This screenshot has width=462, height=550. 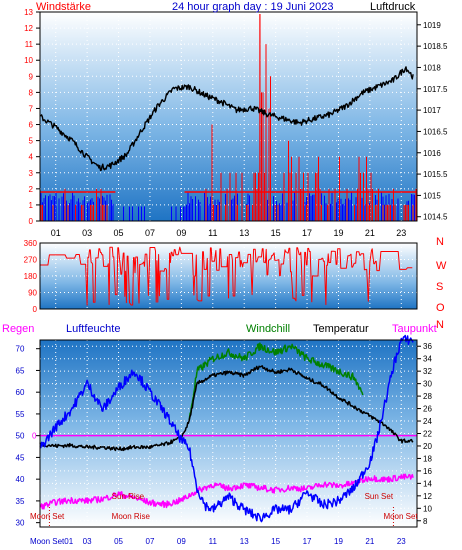 I want to click on humidity-axis-tick: 70, so click(x=20, y=349).